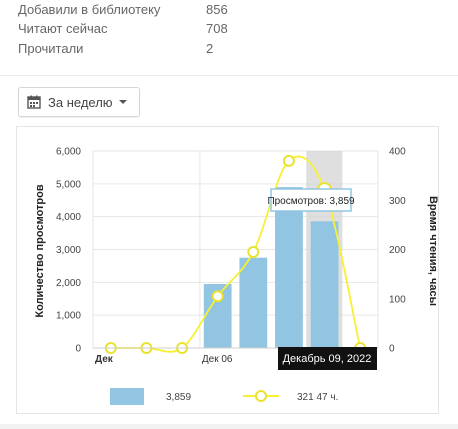 The image size is (458, 429). I want to click on x-tick-label: Дек 06, so click(217, 359).